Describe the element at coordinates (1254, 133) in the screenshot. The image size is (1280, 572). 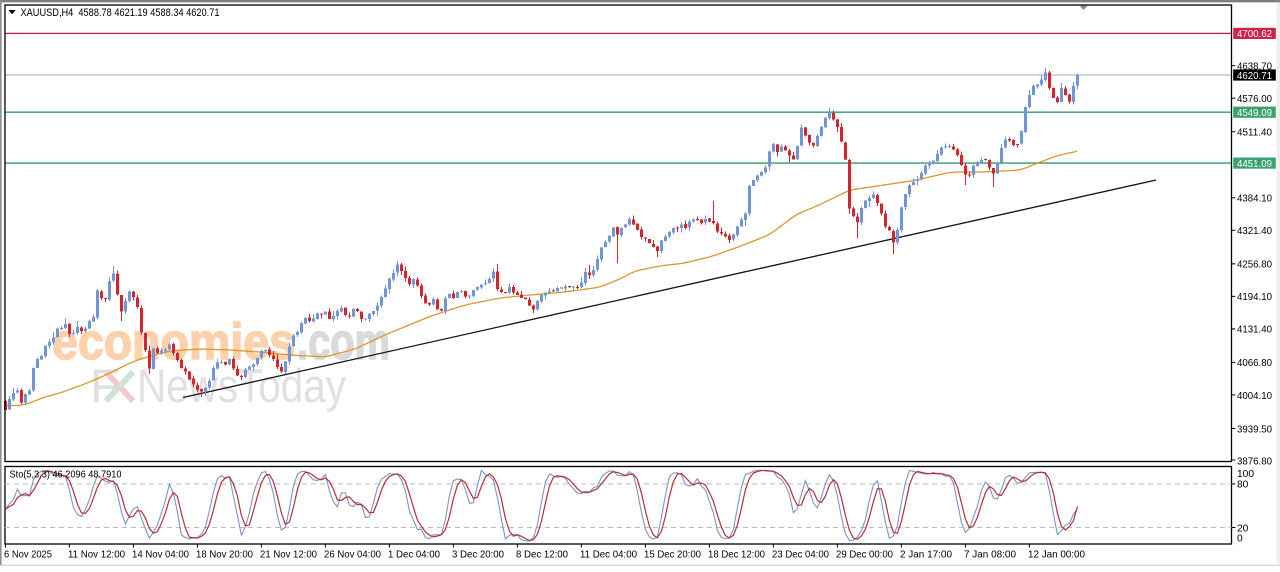
I see `svg-text: 4511.40` at that location.